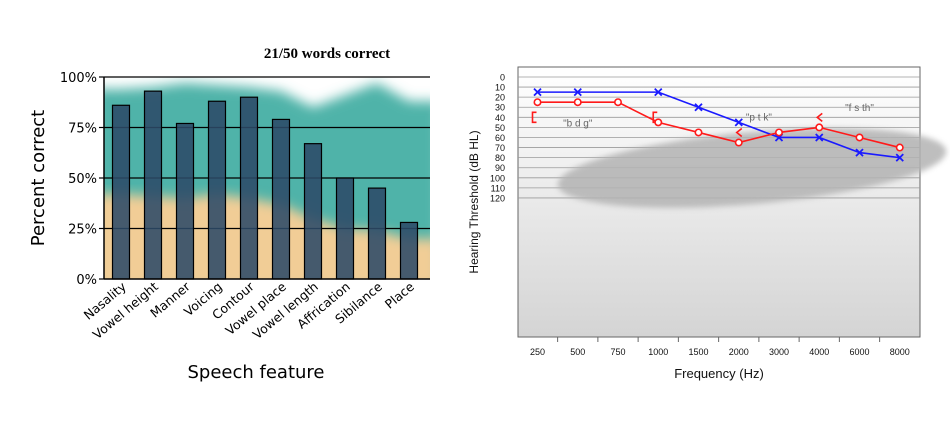  Describe the element at coordinates (82, 129) in the screenshot. I see `left-y-tick-label: 75%` at that location.